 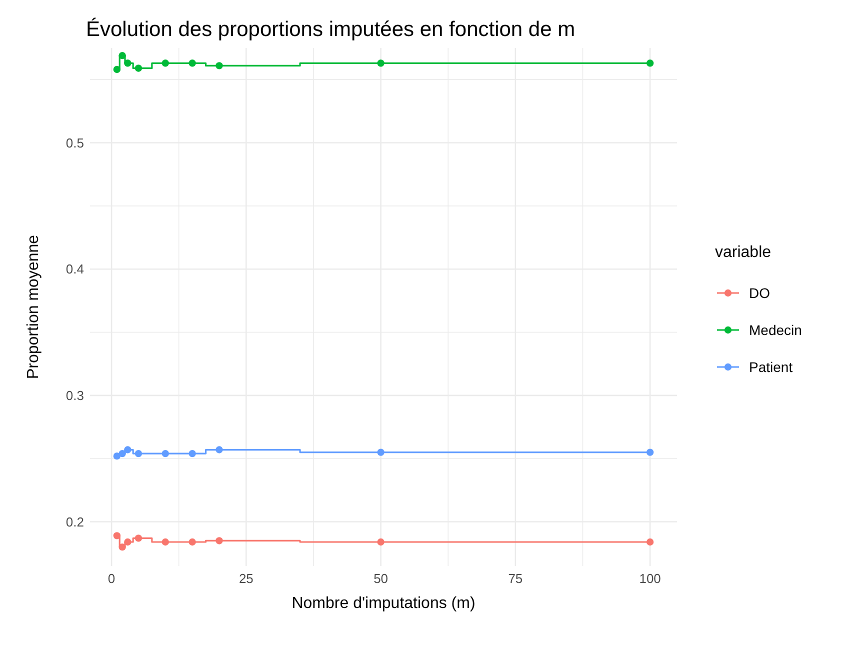 I want to click on x-tick-label: 25, so click(x=246, y=578).